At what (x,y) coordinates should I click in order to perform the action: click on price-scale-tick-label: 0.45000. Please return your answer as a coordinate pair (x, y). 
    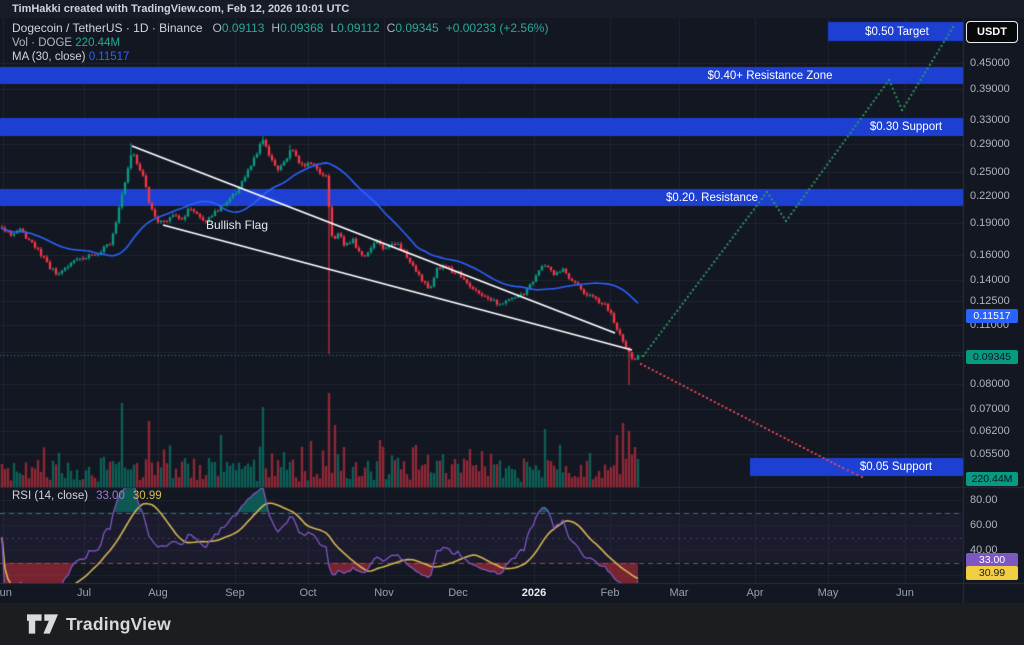
    Looking at the image, I should click on (990, 62).